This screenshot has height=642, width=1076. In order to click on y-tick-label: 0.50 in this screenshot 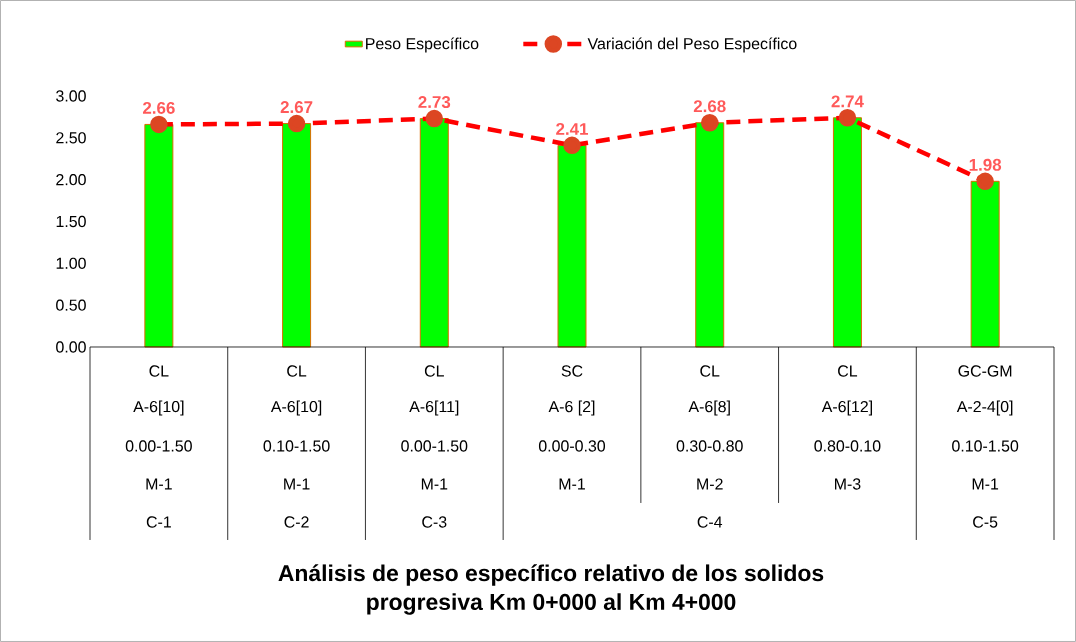, I will do `click(71, 305)`.